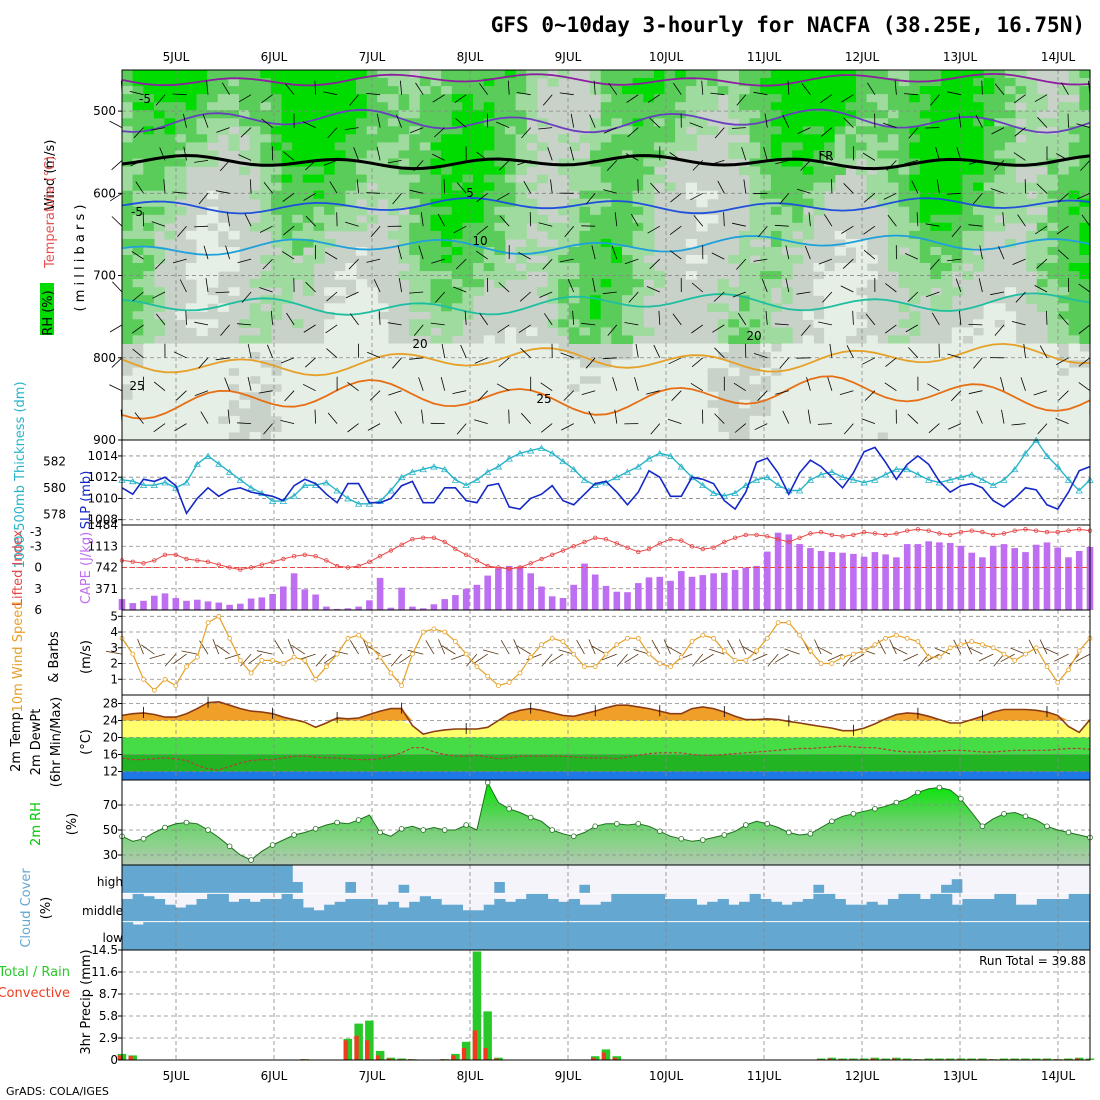  Describe the element at coordinates (670, 539) in the screenshot. I see `li-marker` at that location.